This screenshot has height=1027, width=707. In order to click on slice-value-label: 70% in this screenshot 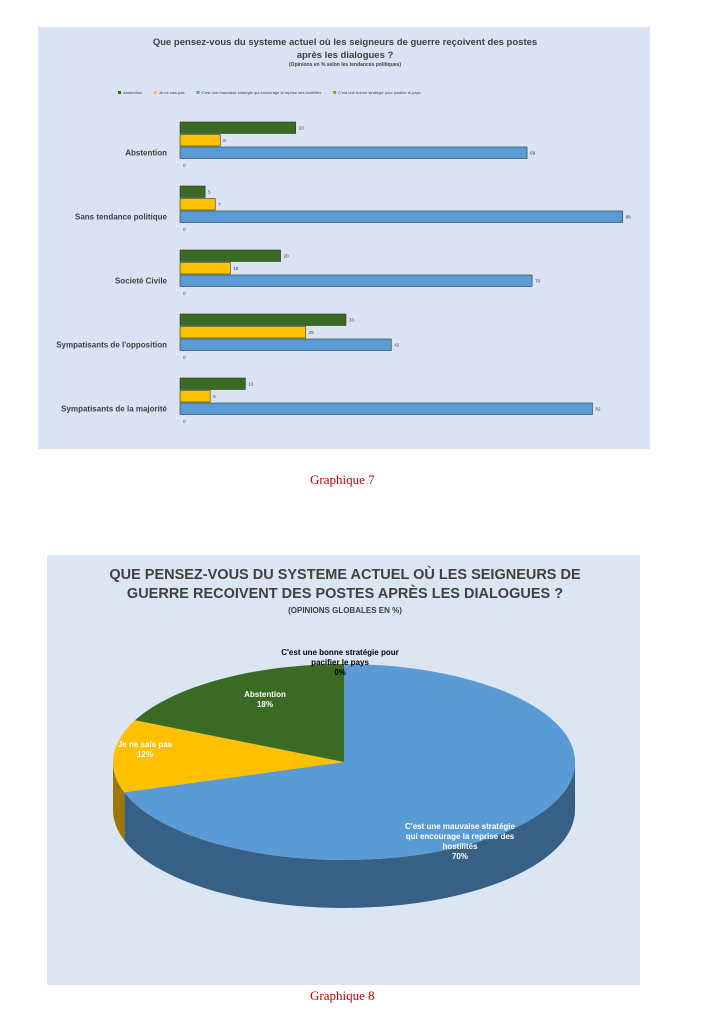, I will do `click(459, 856)`.